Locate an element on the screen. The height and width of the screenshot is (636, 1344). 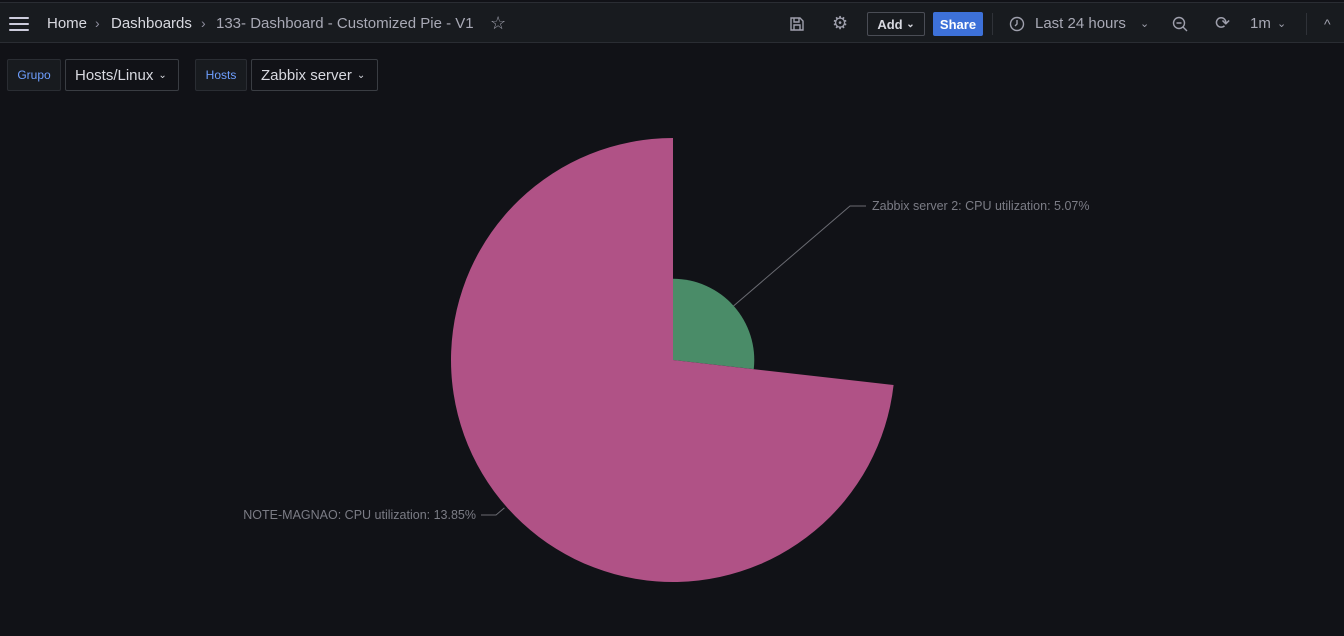
breadcrumb-dashboards: Dashboards is located at coordinates (151, 23).